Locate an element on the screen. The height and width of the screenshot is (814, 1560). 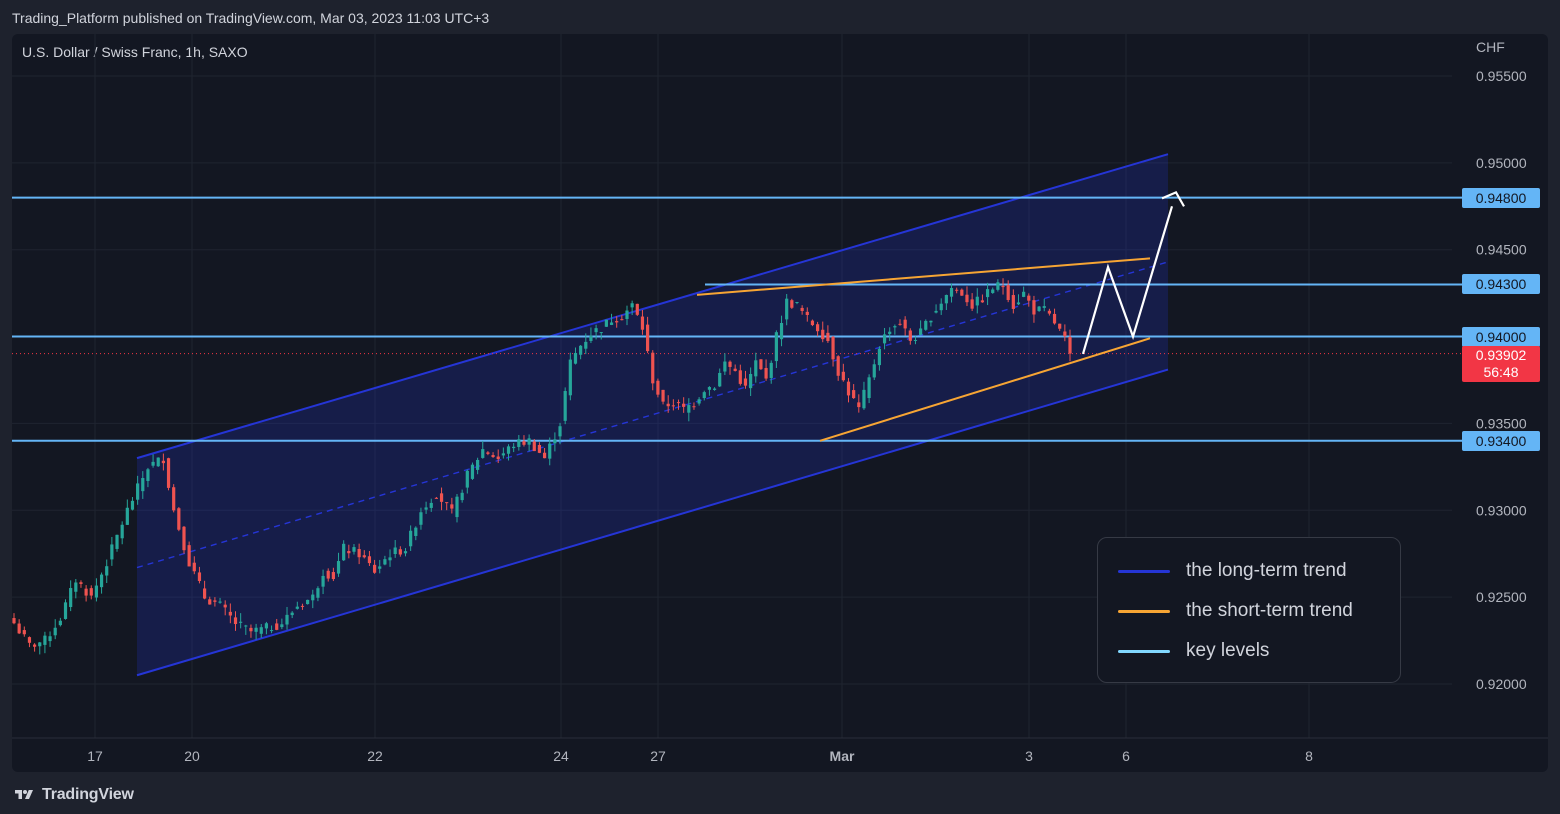
date-tick-label: 27 is located at coordinates (658, 756).